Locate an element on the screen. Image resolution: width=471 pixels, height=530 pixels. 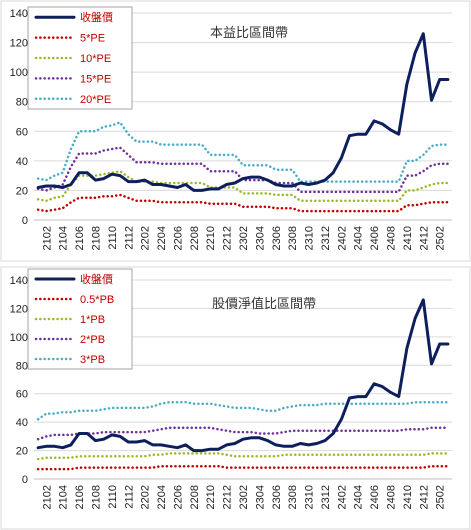
legend-label: 15*PE is located at coordinates (95, 79).